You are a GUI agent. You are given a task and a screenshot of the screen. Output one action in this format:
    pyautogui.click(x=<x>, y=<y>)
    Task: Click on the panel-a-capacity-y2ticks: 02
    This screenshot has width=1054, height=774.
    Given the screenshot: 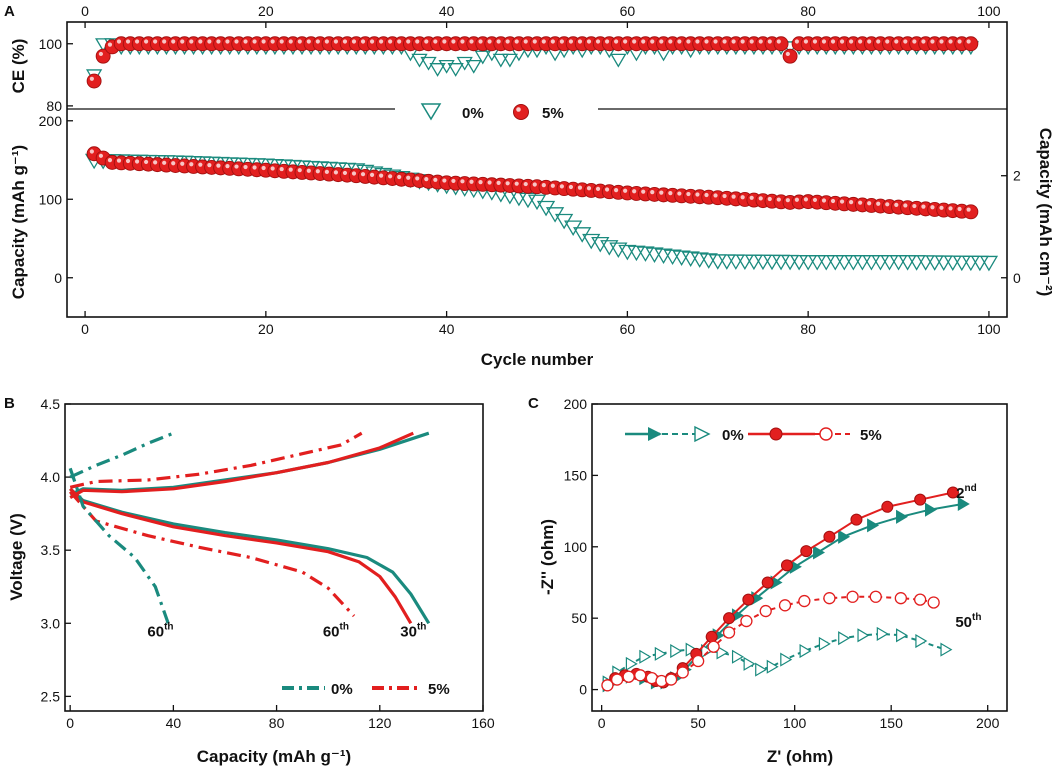 What is the action you would take?
    pyautogui.click(x=1011, y=227)
    